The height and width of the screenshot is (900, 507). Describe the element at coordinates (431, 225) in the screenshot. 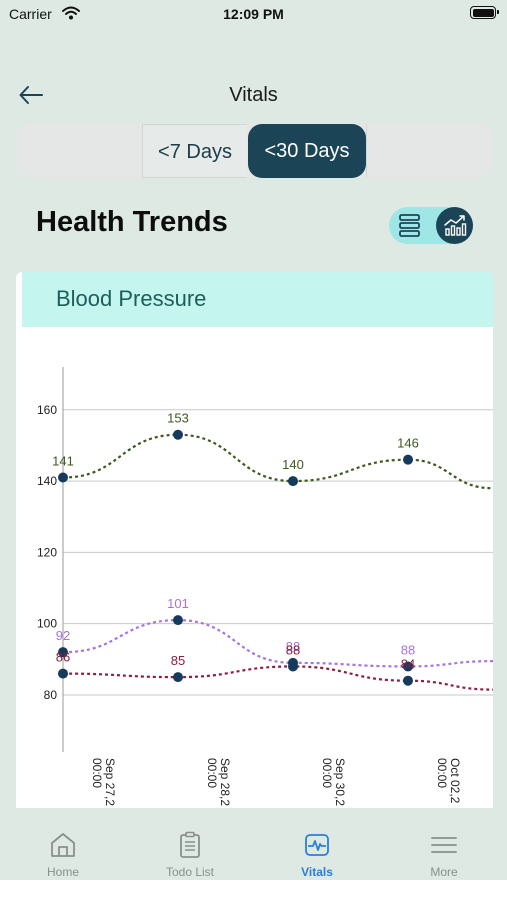

I see `view-toggle` at that location.